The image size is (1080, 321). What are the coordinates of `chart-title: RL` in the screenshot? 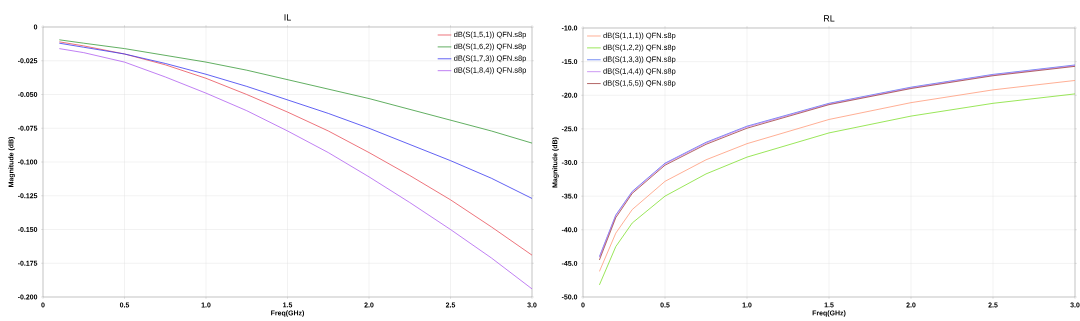 It's located at (829, 18).